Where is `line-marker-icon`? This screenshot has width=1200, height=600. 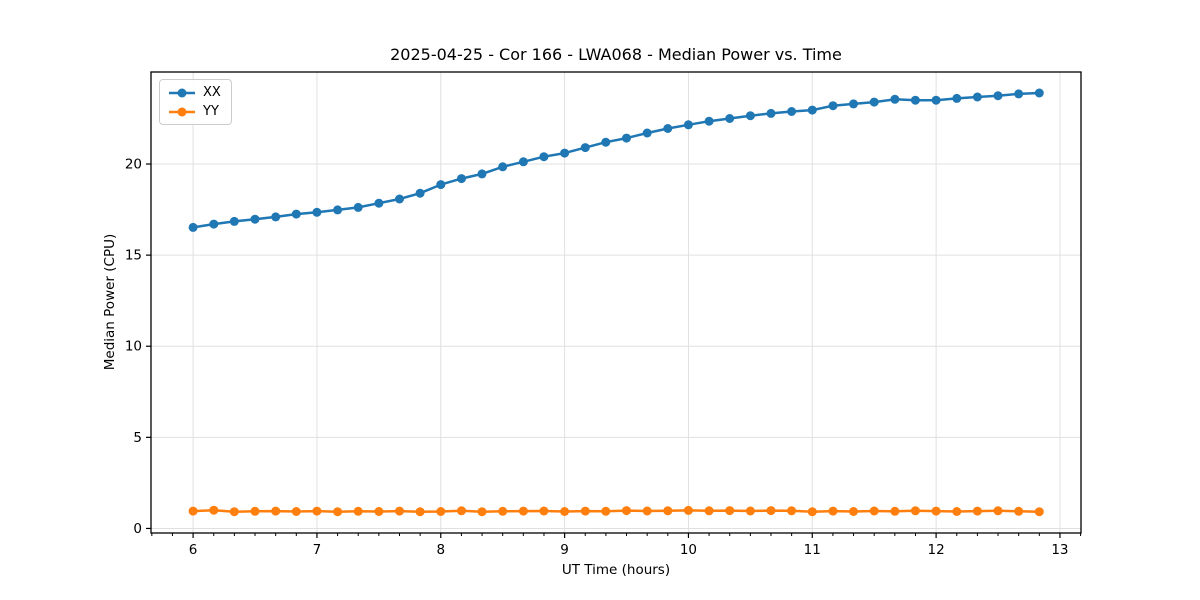 line-marker-icon is located at coordinates (182, 92).